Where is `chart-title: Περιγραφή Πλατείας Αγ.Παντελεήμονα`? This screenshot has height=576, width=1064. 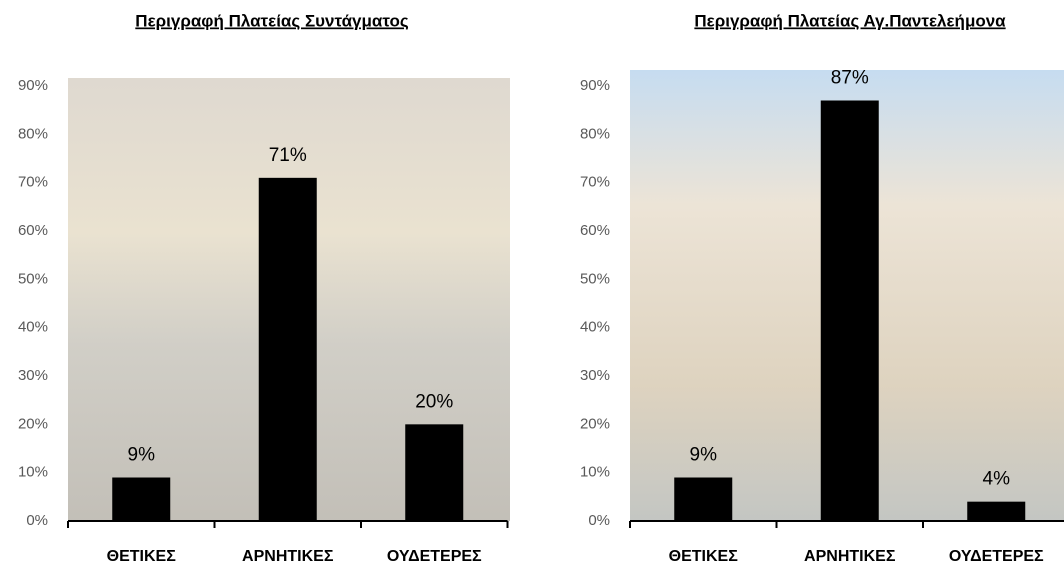
chart-title: Περιγραφή Πλατείας Αγ.Παντελεήμονα is located at coordinates (850, 20).